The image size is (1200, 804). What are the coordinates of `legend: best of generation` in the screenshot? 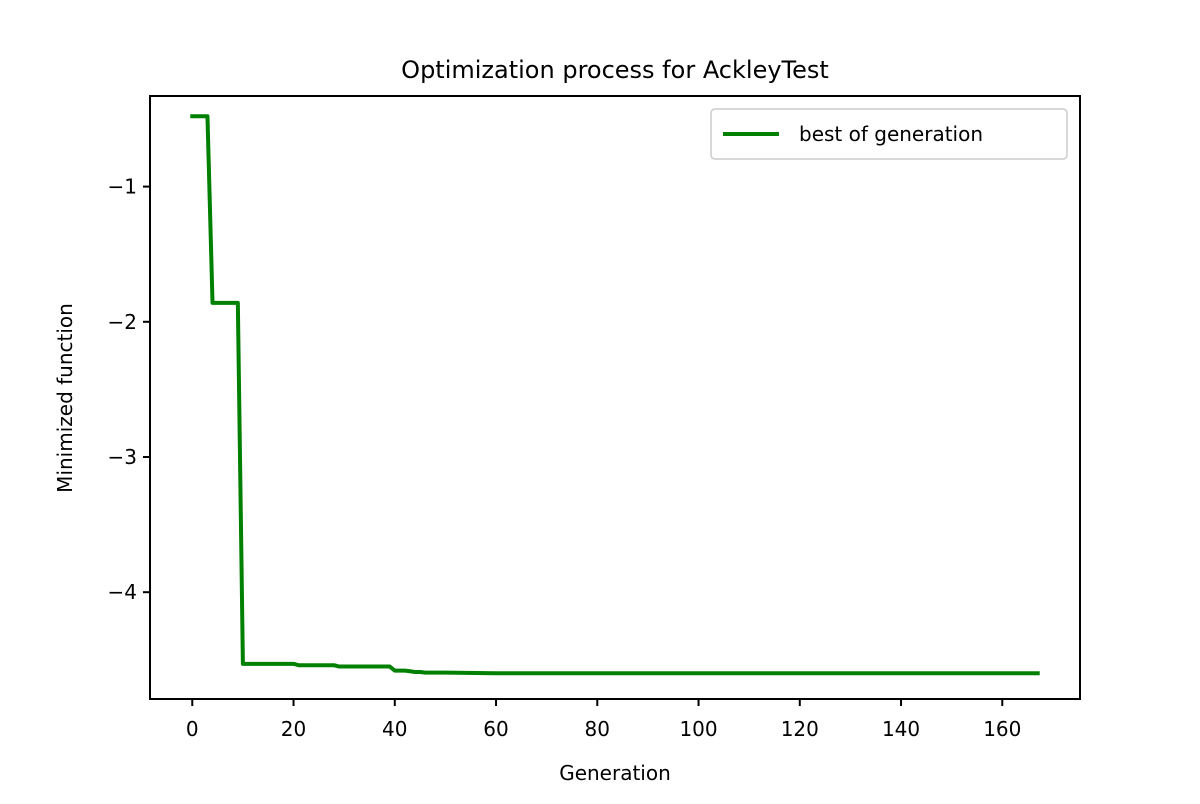 It's located at (889, 134).